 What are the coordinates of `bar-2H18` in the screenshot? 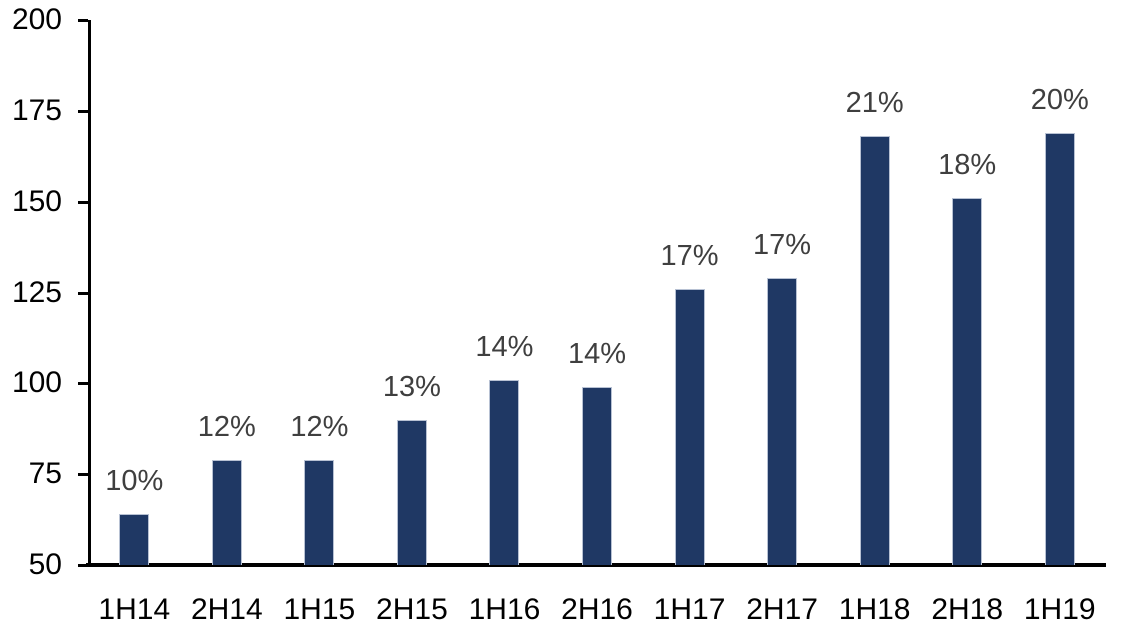 It's located at (967, 381).